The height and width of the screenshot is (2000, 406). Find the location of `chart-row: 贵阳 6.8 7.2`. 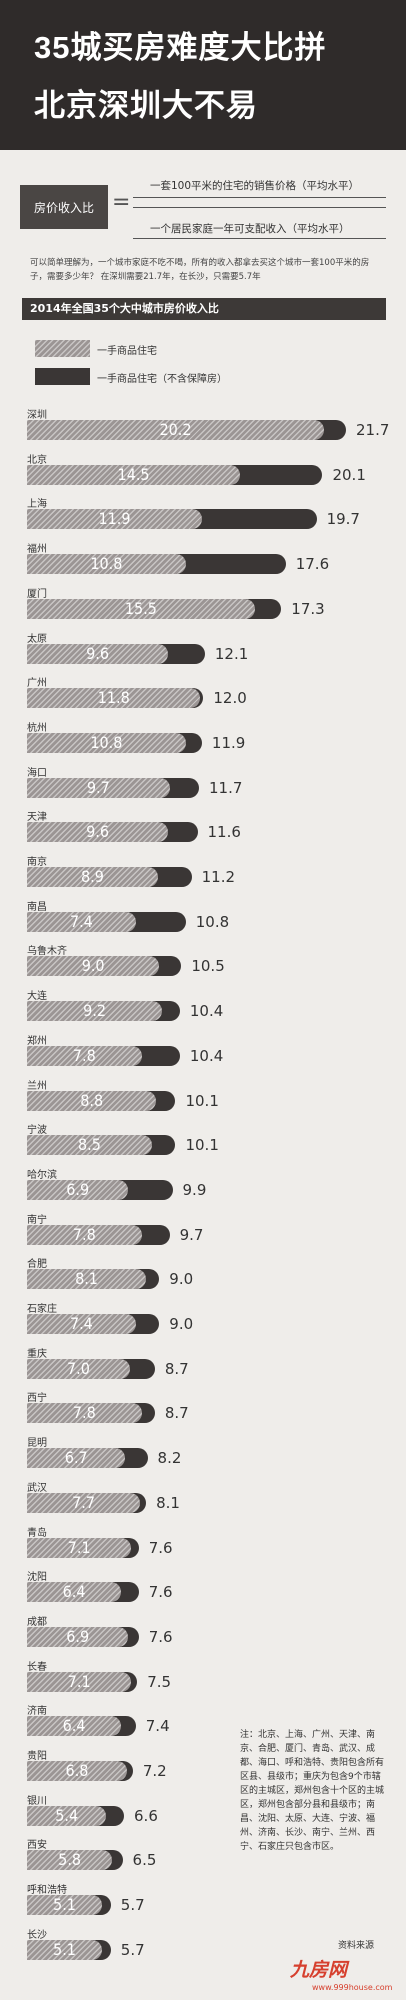

chart-row: 贵阳 6.8 7.2 is located at coordinates (203, 1766).